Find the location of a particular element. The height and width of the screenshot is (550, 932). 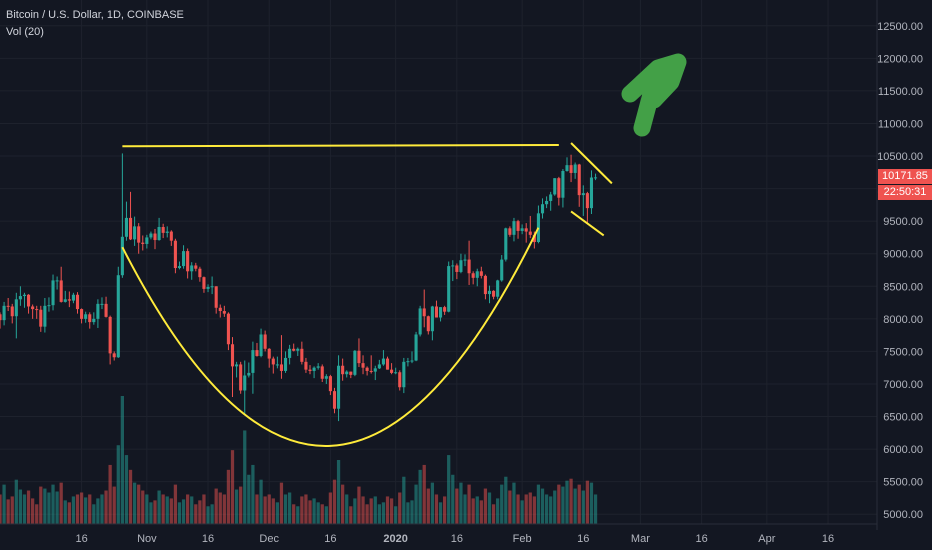

flag-upper-line is located at coordinates (591, 163).